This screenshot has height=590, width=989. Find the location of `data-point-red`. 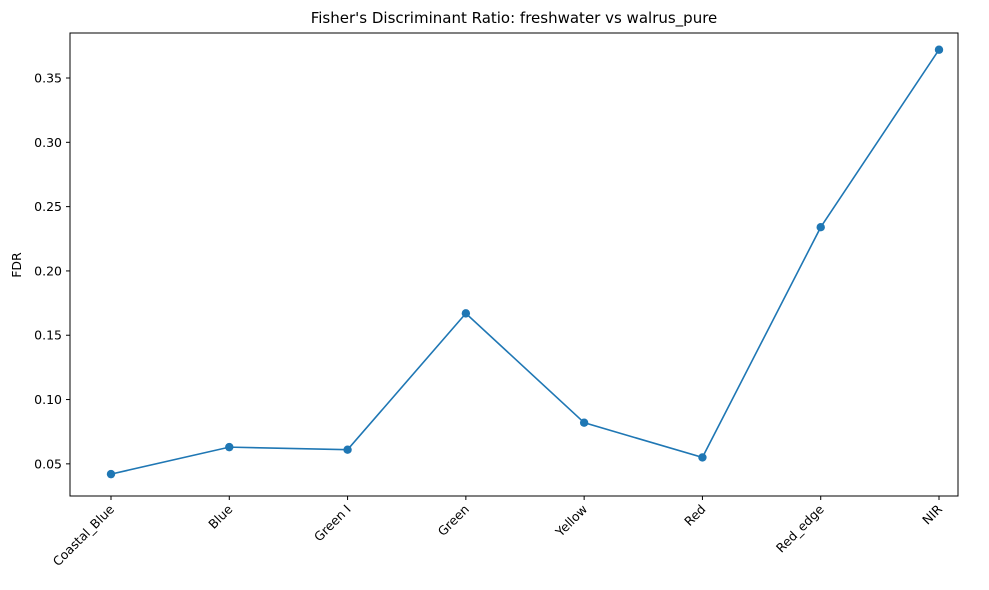

data-point-red is located at coordinates (702, 457).